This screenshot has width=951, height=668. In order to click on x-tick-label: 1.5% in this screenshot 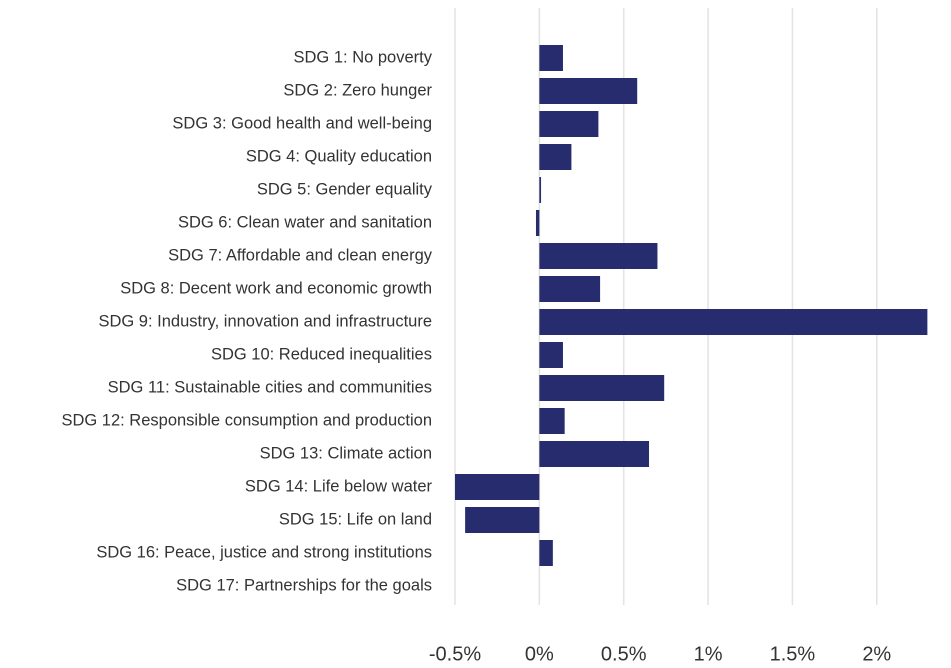, I will do `click(793, 654)`.